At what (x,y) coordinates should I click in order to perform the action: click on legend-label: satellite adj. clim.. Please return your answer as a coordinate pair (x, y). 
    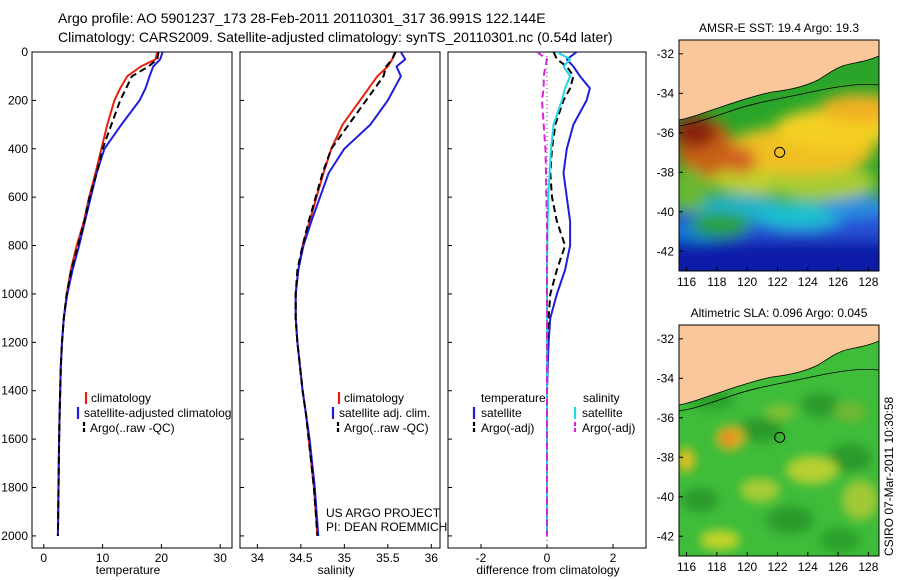
    Looking at the image, I should click on (384, 413).